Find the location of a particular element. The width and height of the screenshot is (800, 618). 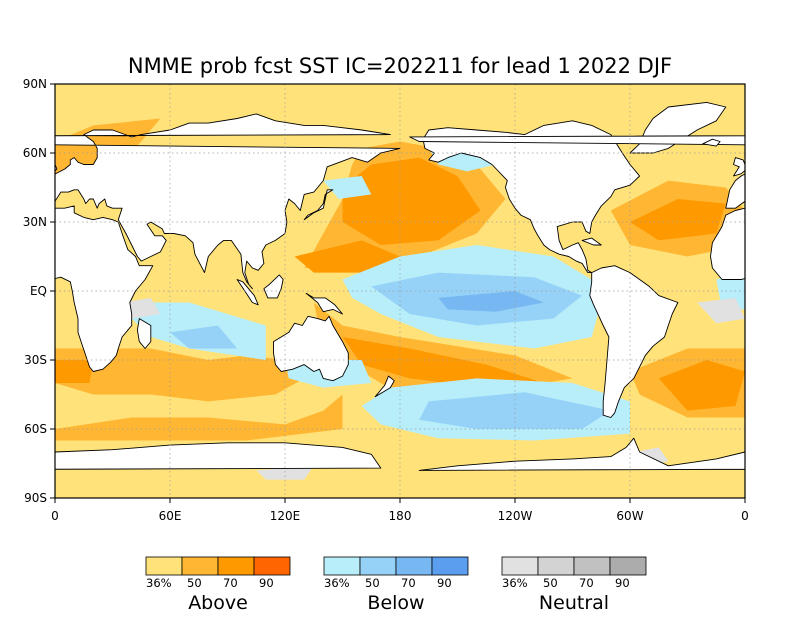

legend-label-below: Below is located at coordinates (395, 603).